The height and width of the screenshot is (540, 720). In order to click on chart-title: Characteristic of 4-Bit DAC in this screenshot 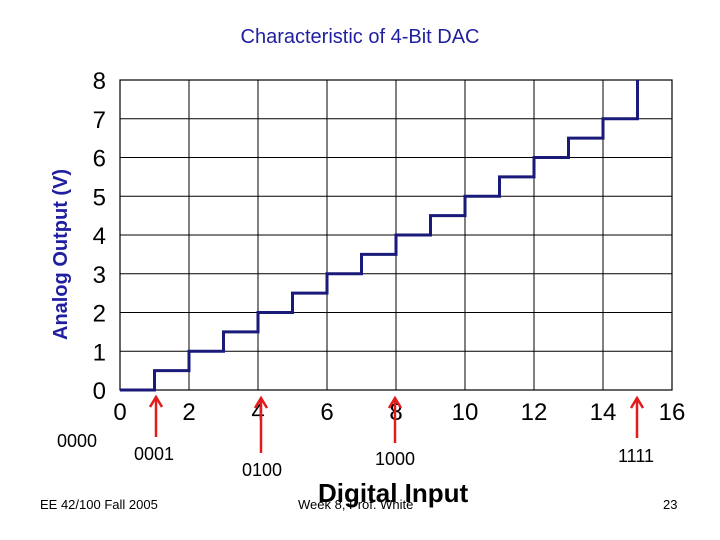, I will do `click(360, 37)`.